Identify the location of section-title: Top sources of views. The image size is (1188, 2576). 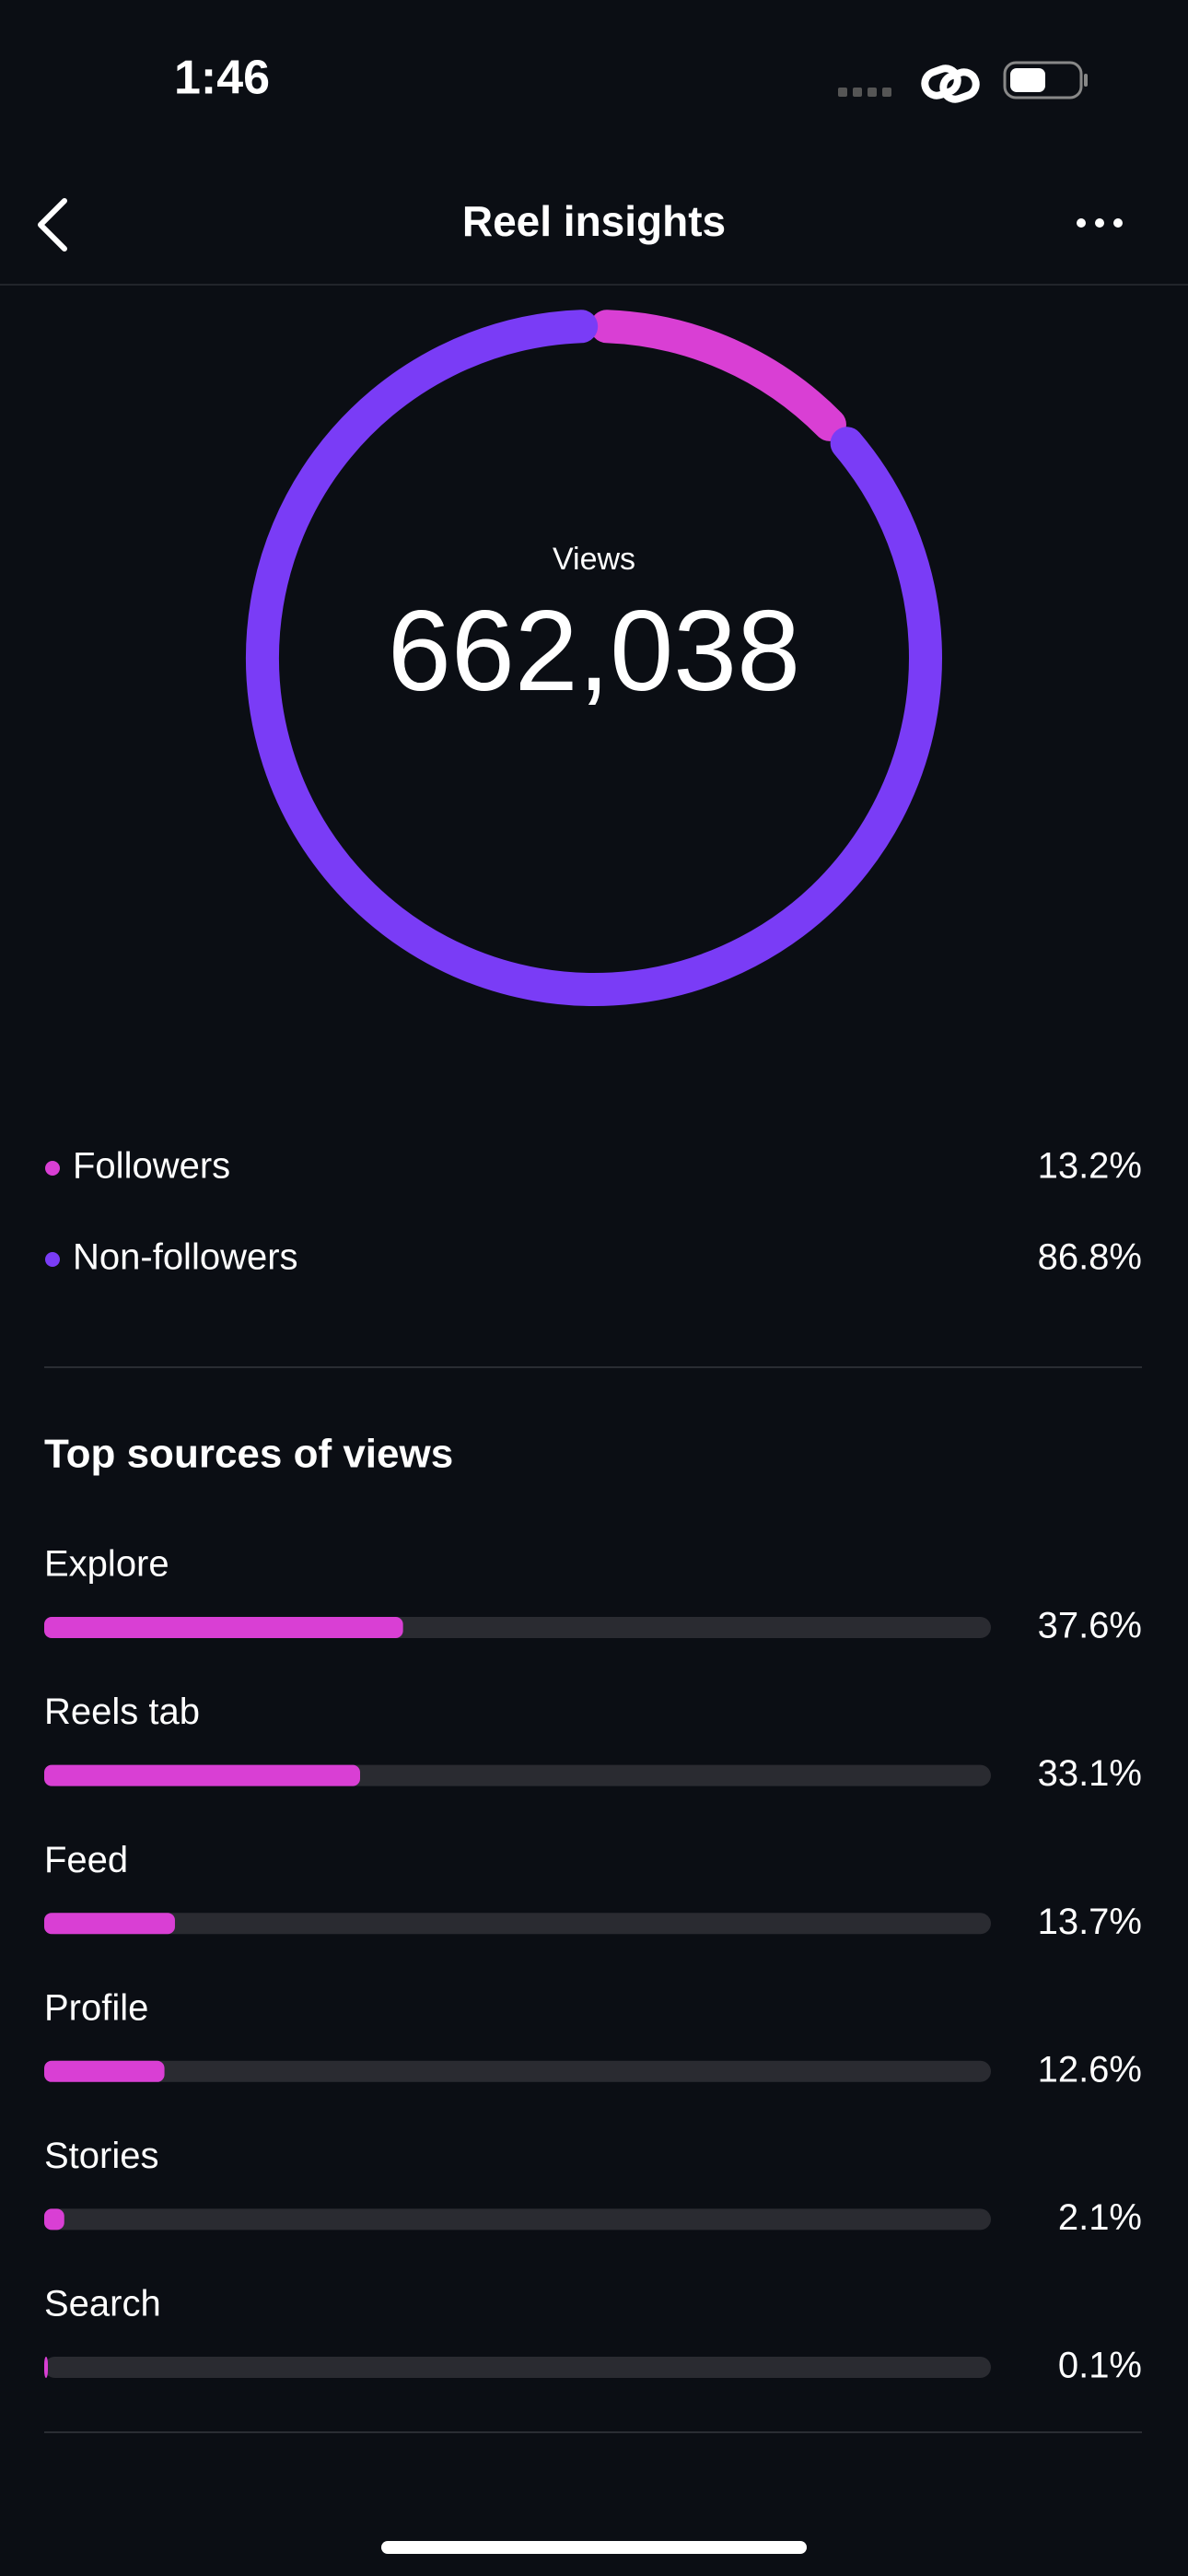
(249, 1454).